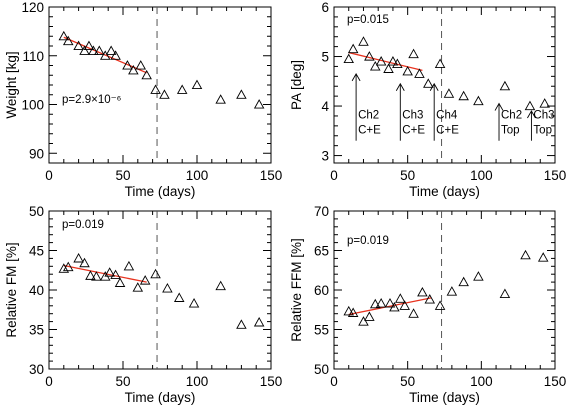  I want to click on y-tick-label: 90, so click(36, 153).